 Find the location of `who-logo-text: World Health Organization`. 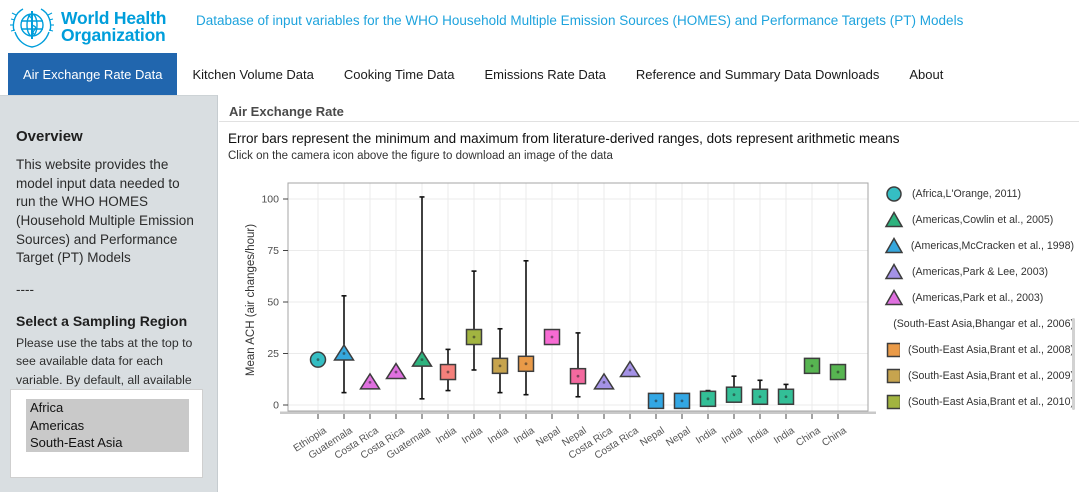

who-logo-text: World Health Organization is located at coordinates (114, 26).